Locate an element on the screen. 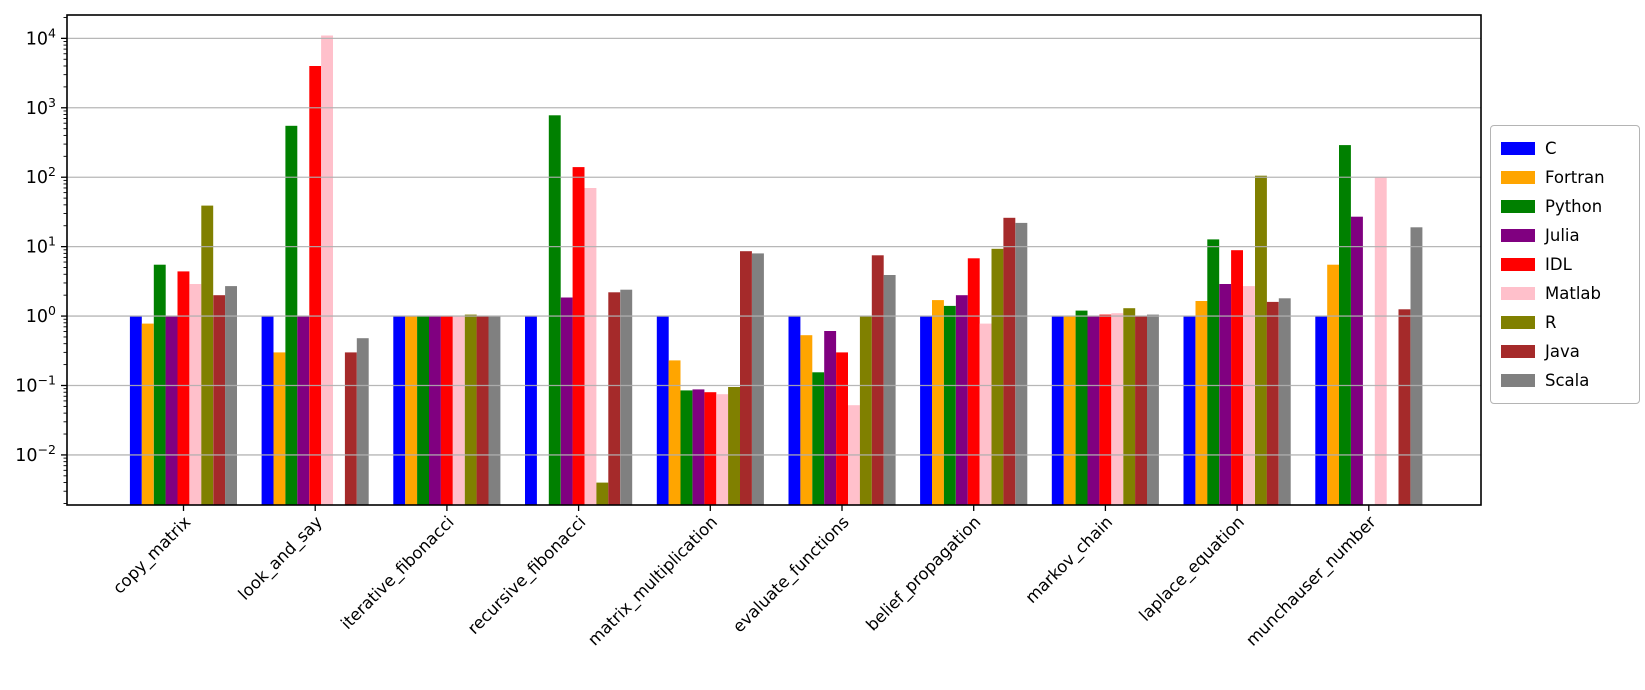 Image resolution: width=1645 pixels, height=690 pixels. legend-entry-Fortran: Fortran is located at coordinates (1565, 177).